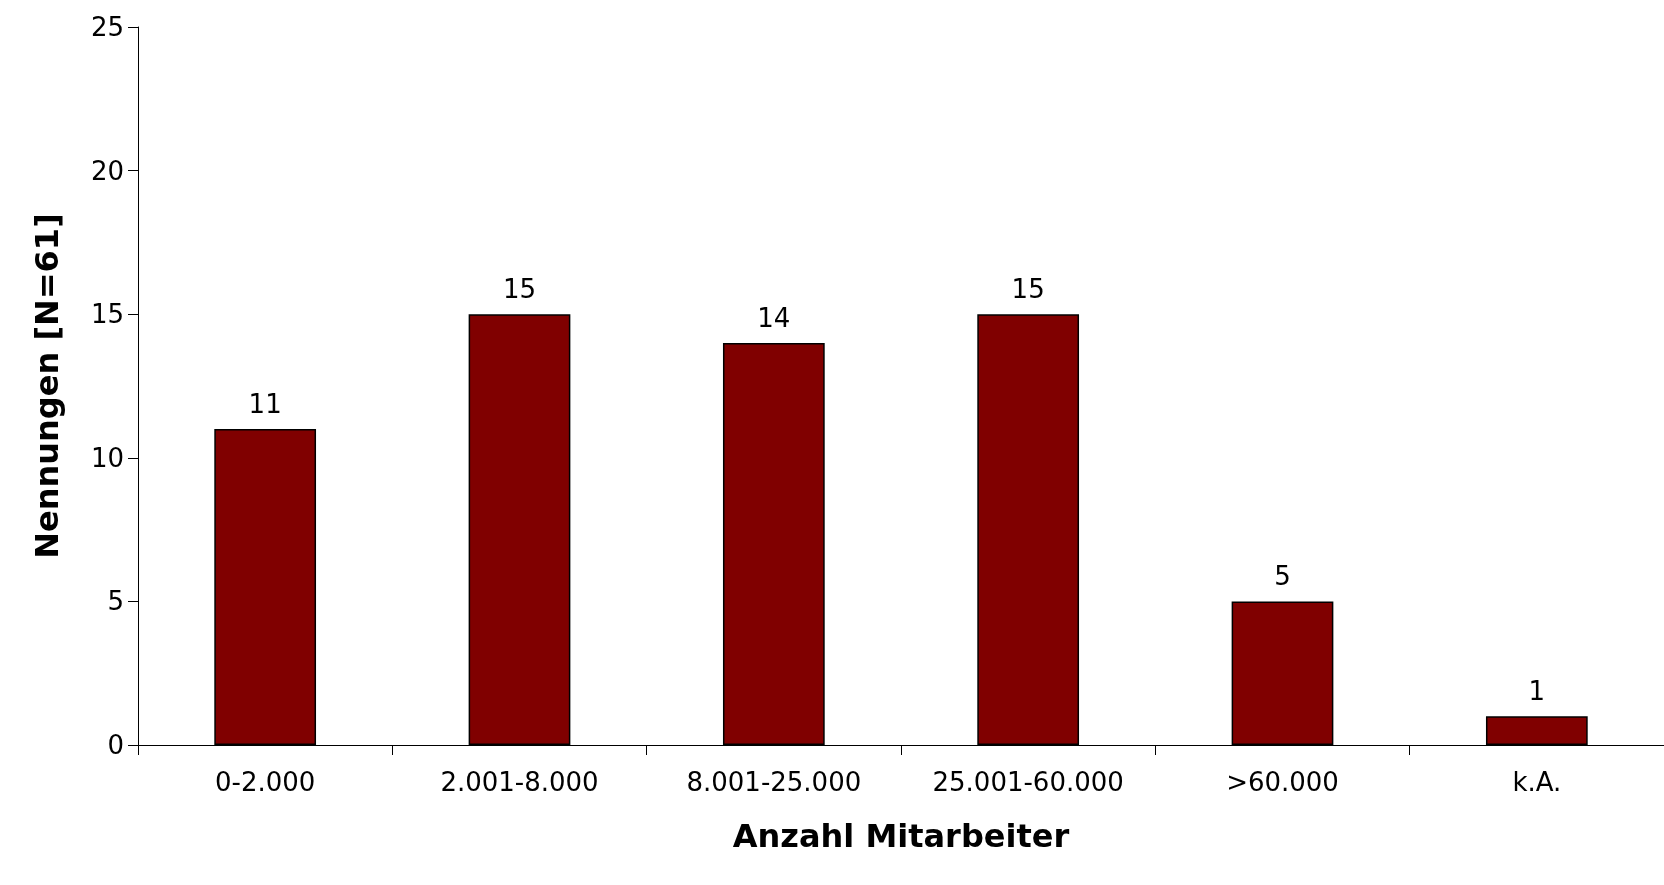 The width and height of the screenshot is (1664, 885). Describe the element at coordinates (1028, 782) in the screenshot. I see `x-tick-label: 25.001-60.000` at that location.